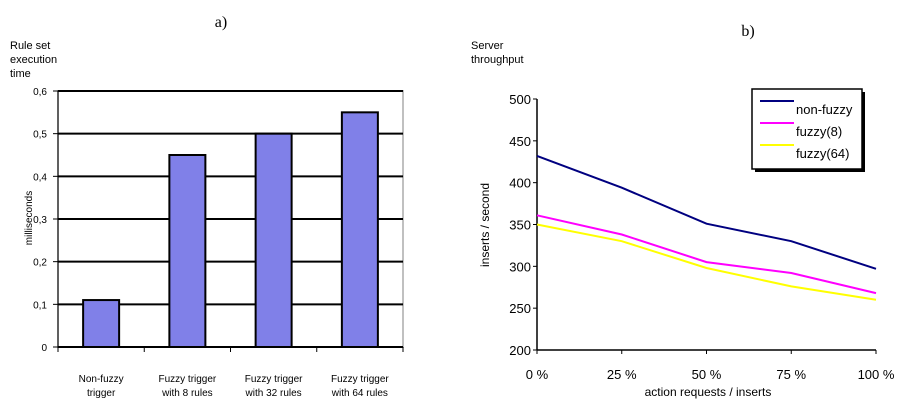  What do you see at coordinates (30, 46) in the screenshot?
I see `chart-a-title-line-1: Rule set` at bounding box center [30, 46].